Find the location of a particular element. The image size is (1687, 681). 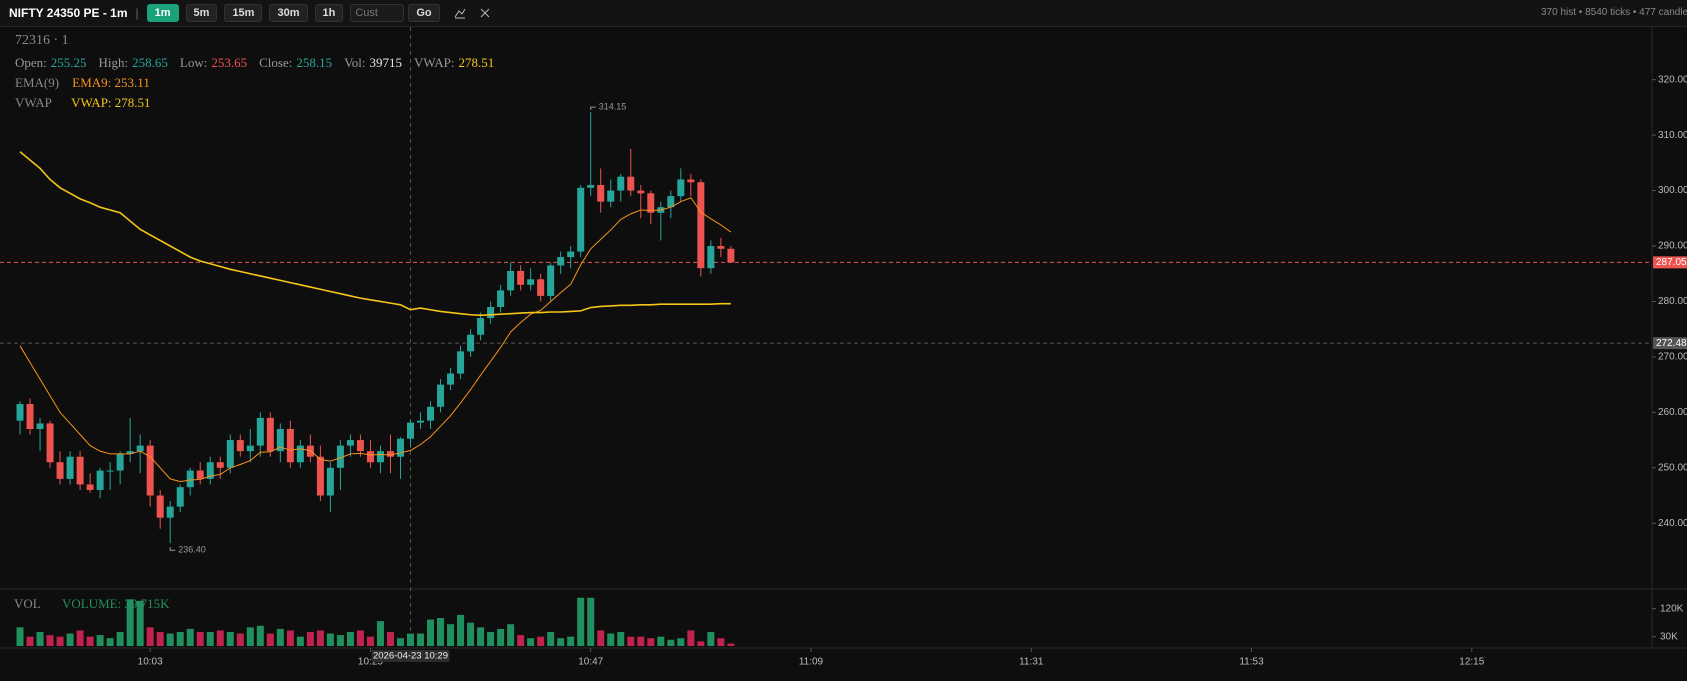

close-icon is located at coordinates (485, 13).